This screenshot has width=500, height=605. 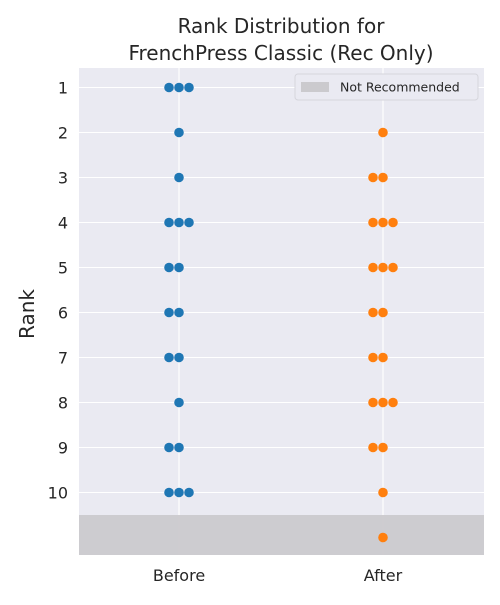 I want to click on y-tick-labels: 1 2 3 4 5 6 7 8 9 10, so click(x=58, y=291).